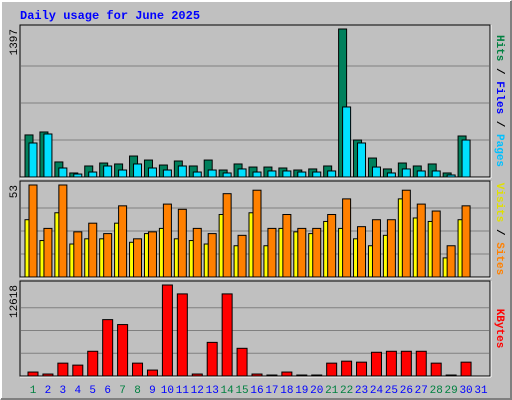  What do you see at coordinates (316, 391) in the screenshot?
I see `x-tick-label: 20` at bounding box center [316, 391].